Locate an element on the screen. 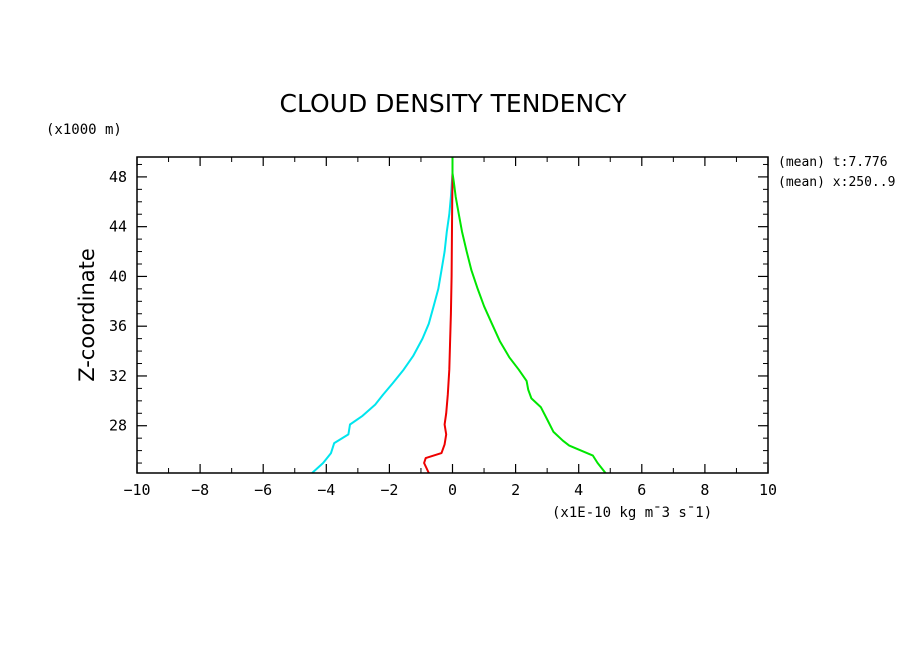  y-tick-label: 36 is located at coordinates (118, 326).